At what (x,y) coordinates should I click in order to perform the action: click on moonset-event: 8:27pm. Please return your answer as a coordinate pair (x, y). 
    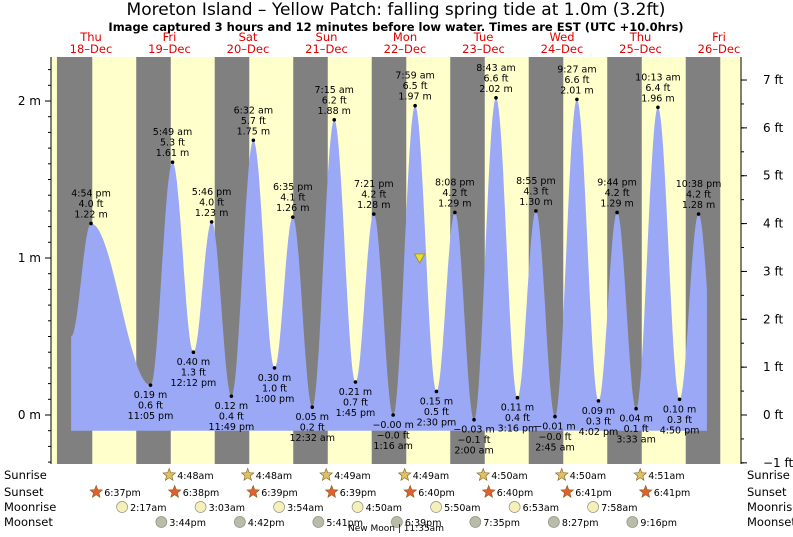
    Looking at the image, I should click on (572, 522).